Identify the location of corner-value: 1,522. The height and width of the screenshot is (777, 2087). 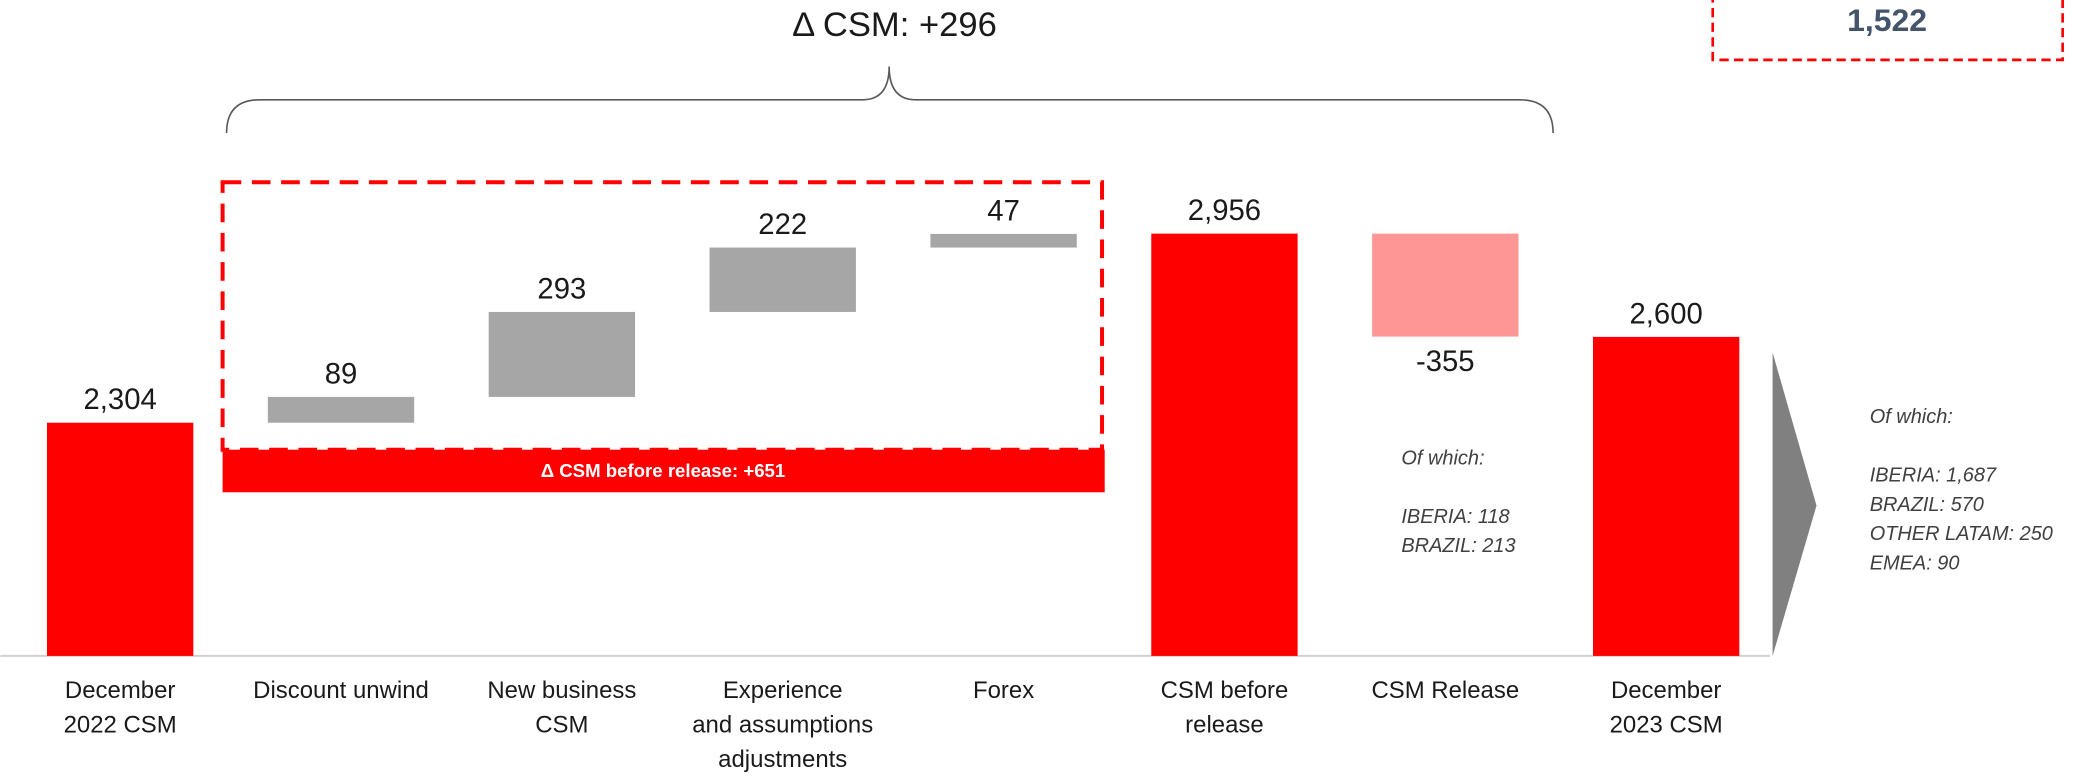
(1887, 20).